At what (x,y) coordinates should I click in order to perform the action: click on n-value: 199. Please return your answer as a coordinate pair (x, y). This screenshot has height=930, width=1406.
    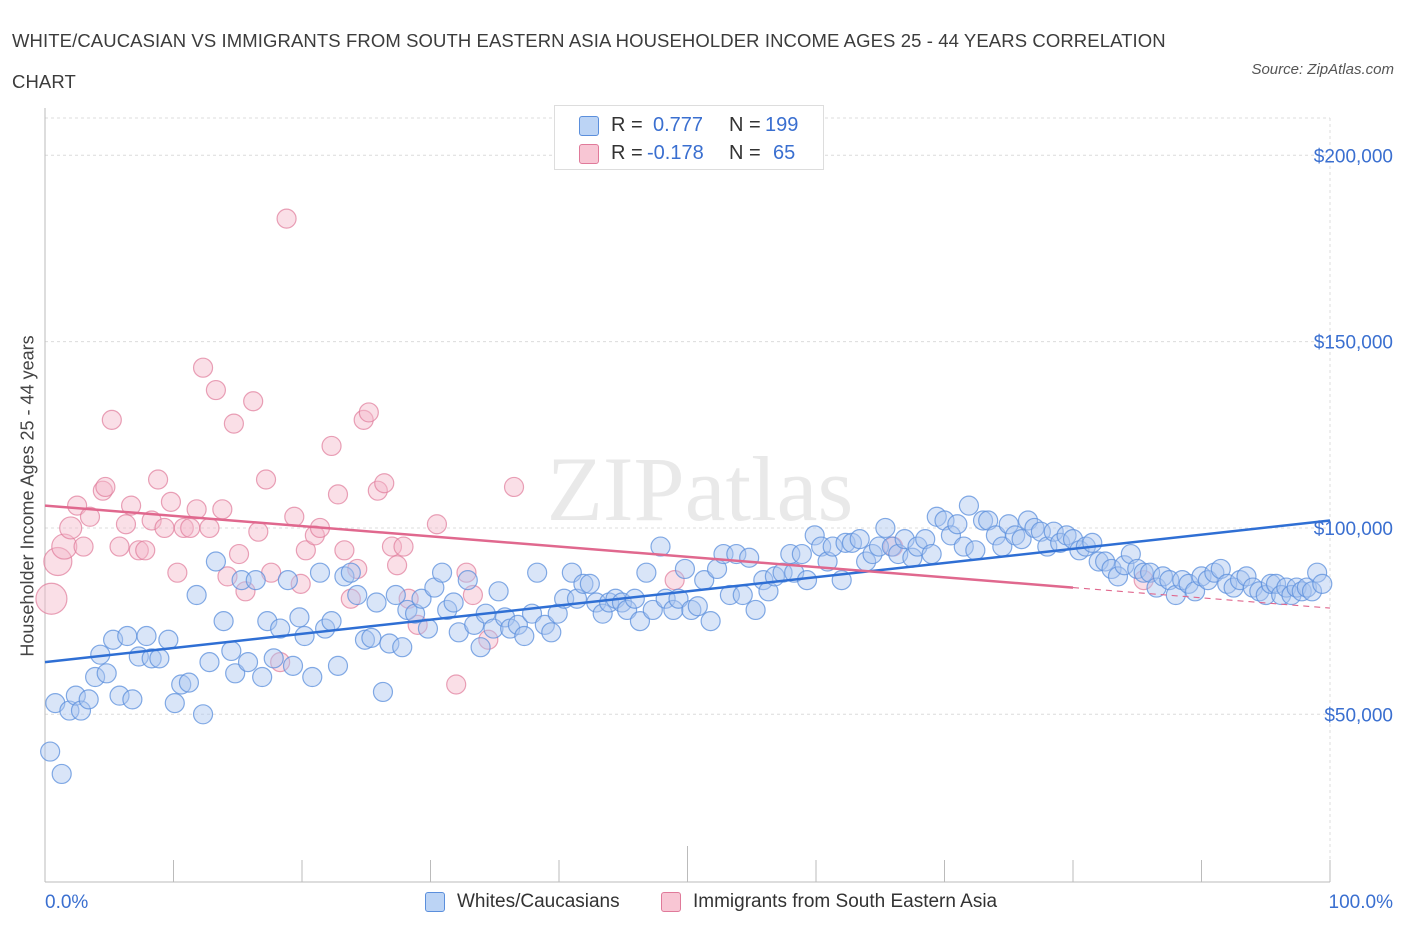
    Looking at the image, I should click on (782, 125).